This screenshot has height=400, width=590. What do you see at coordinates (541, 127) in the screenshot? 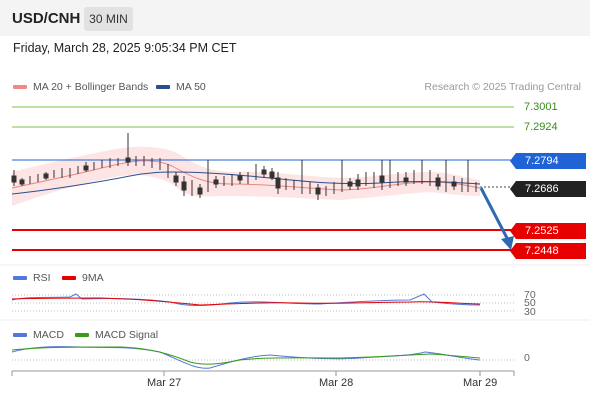
I see `level-r1: 7.2924` at bounding box center [541, 127].